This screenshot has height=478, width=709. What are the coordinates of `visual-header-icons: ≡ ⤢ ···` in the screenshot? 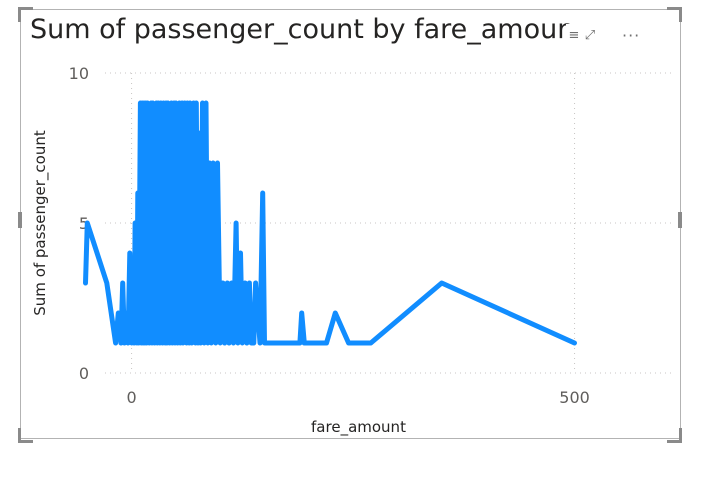 It's located at (604, 35).